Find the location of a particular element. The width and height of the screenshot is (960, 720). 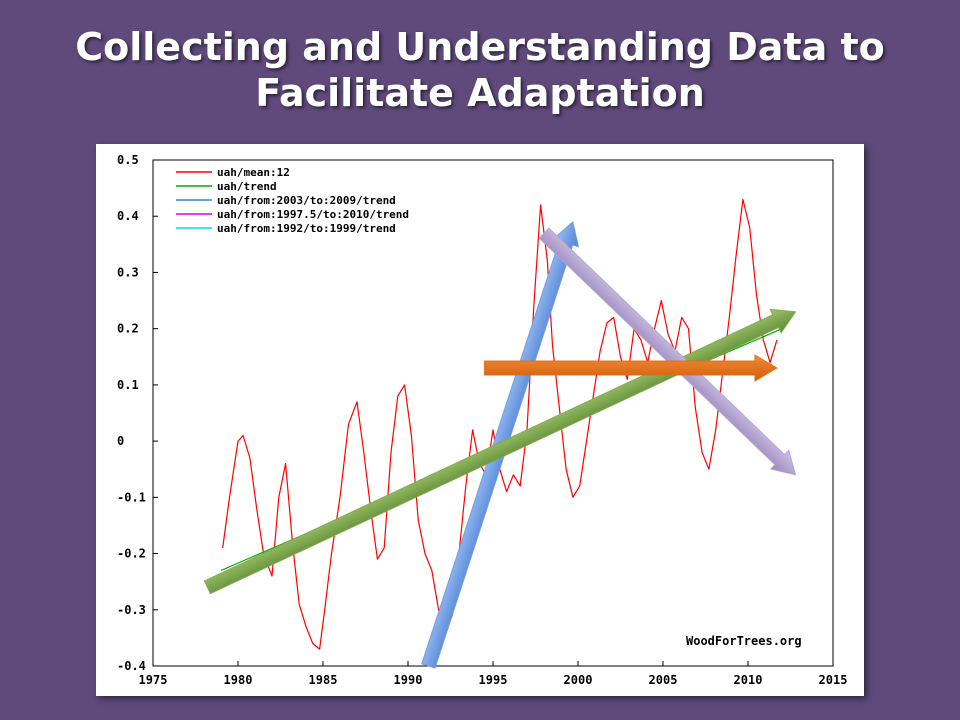

slide-title-line-1: Collecting and Understanding Data to is located at coordinates (480, 47).